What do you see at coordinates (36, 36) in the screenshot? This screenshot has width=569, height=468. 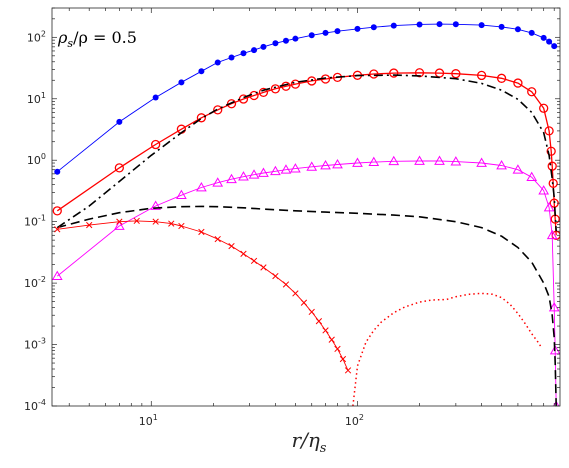 I see `y-tick-label: 10²` at bounding box center [36, 36].